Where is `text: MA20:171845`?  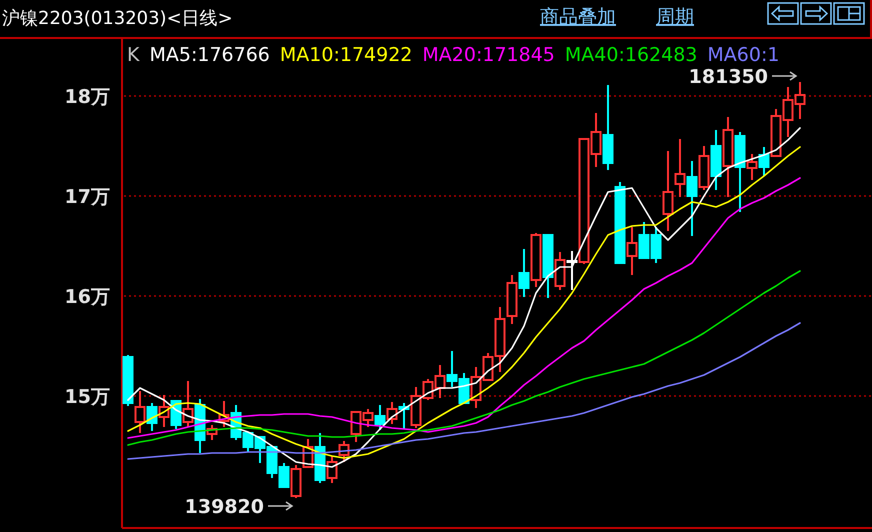
text: MA20:171845 is located at coordinates (488, 55).